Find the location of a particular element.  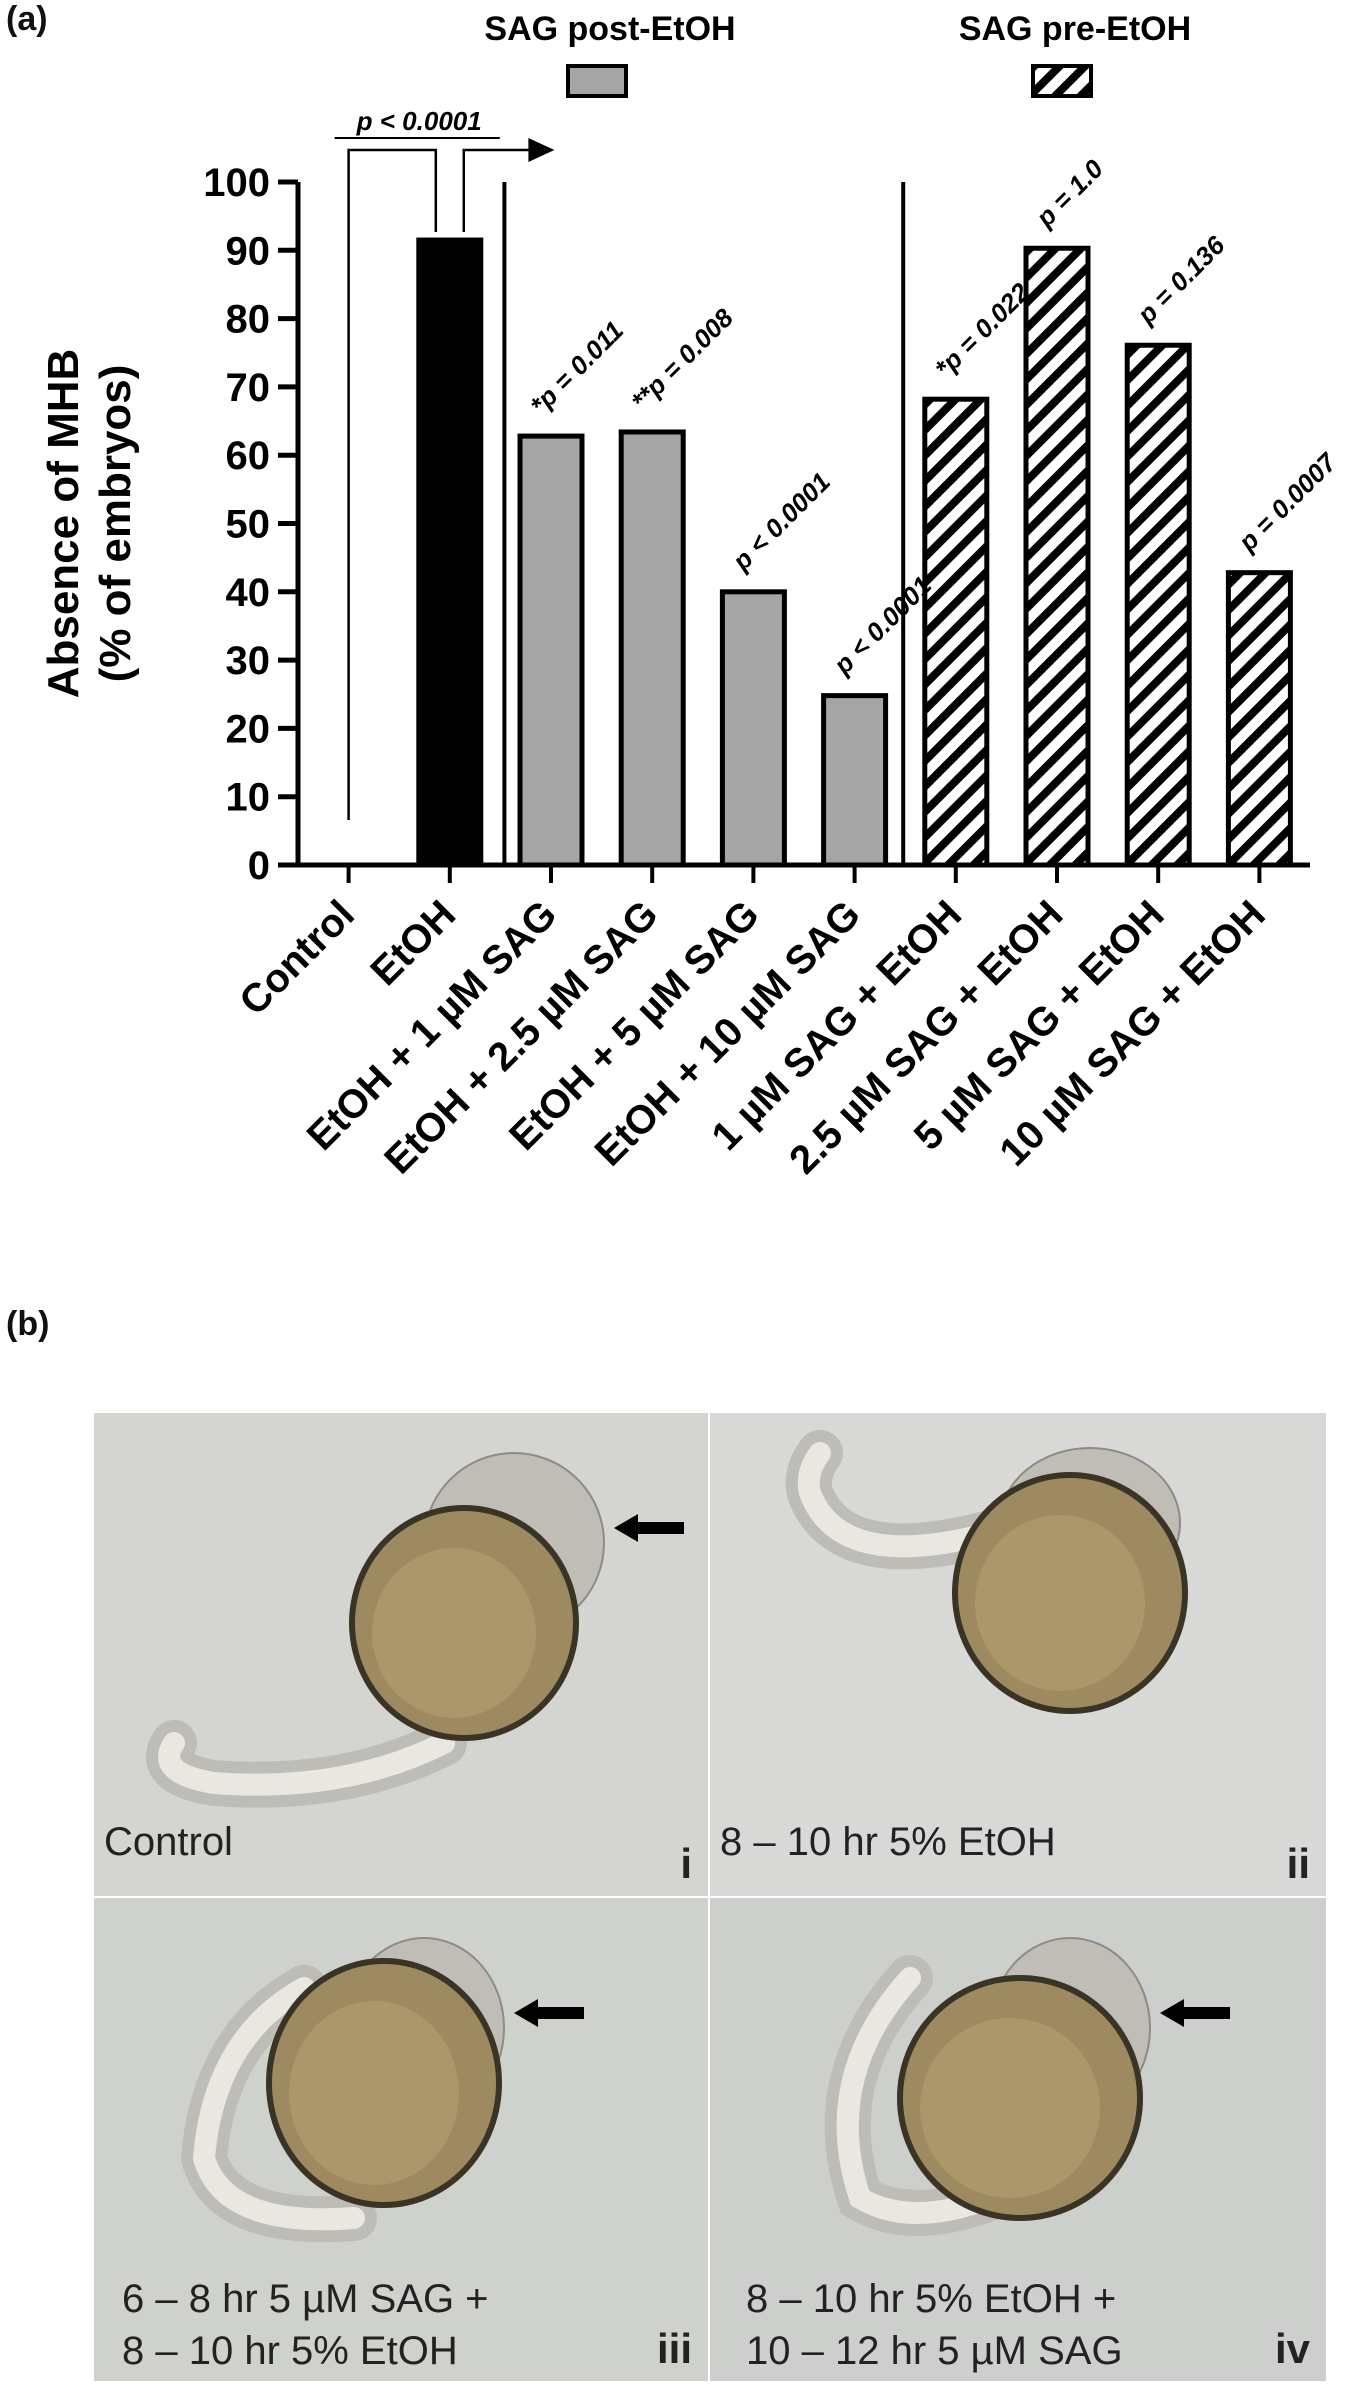

photo-numeral: iv is located at coordinates (1292, 2348).